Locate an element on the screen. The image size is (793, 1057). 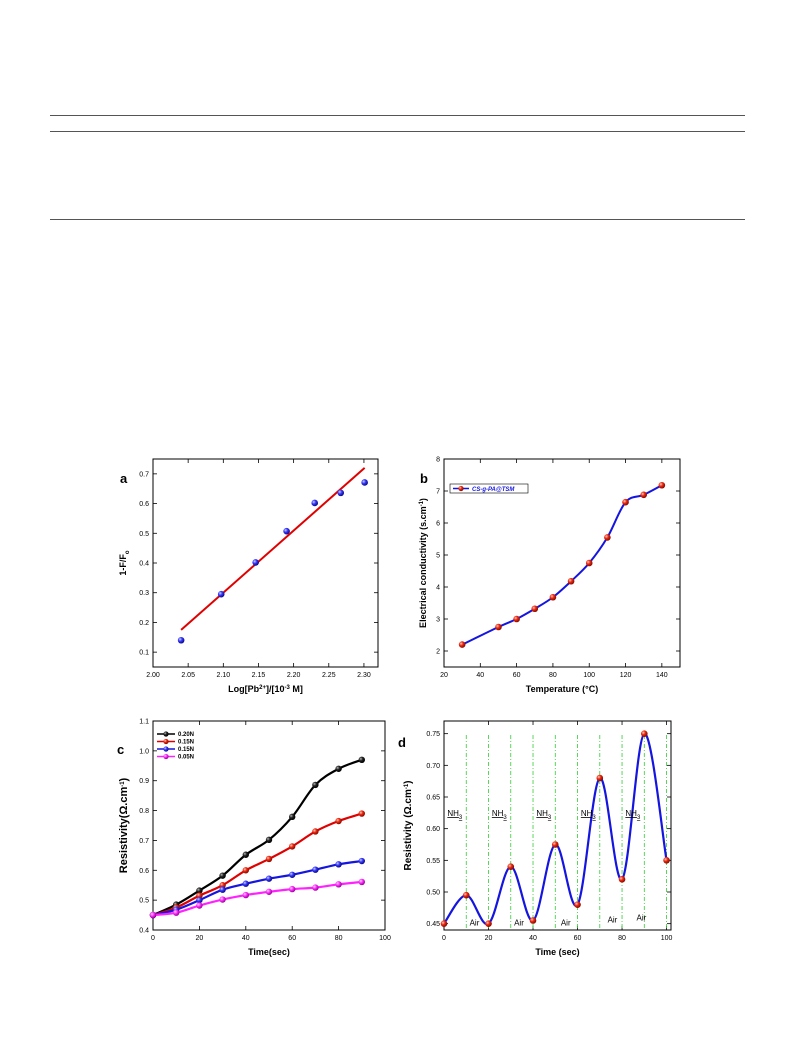
panel-b-xtick-label: 20 is located at coordinates (444, 675).